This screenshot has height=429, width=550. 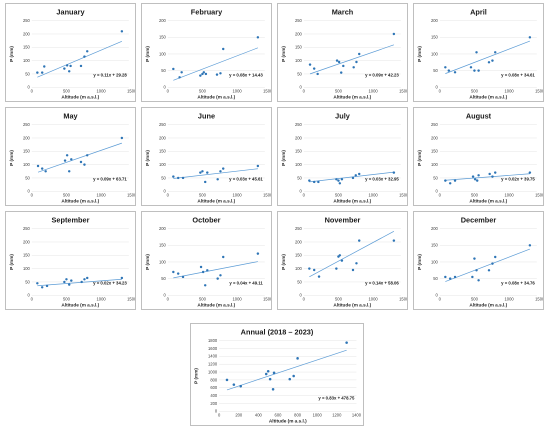 What do you see at coordinates (70, 11) in the screenshot?
I see `chart-title: January` at bounding box center [70, 11].